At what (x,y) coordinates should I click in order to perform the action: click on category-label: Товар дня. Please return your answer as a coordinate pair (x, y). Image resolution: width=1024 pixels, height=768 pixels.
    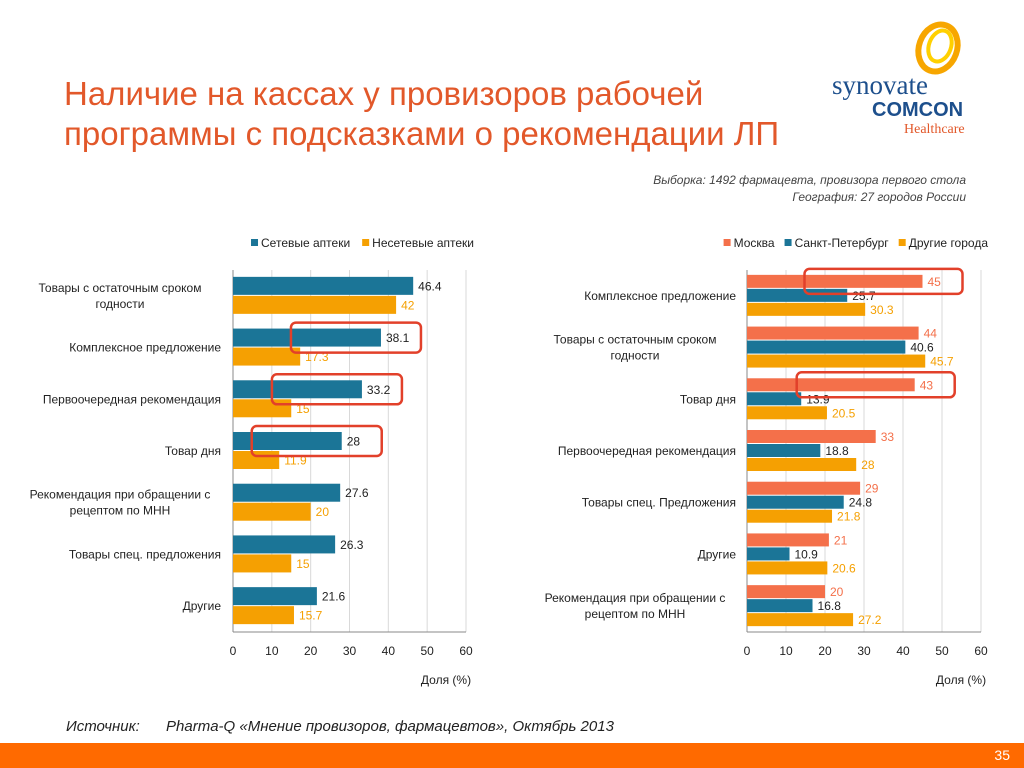
    Looking at the image, I should click on (193, 451).